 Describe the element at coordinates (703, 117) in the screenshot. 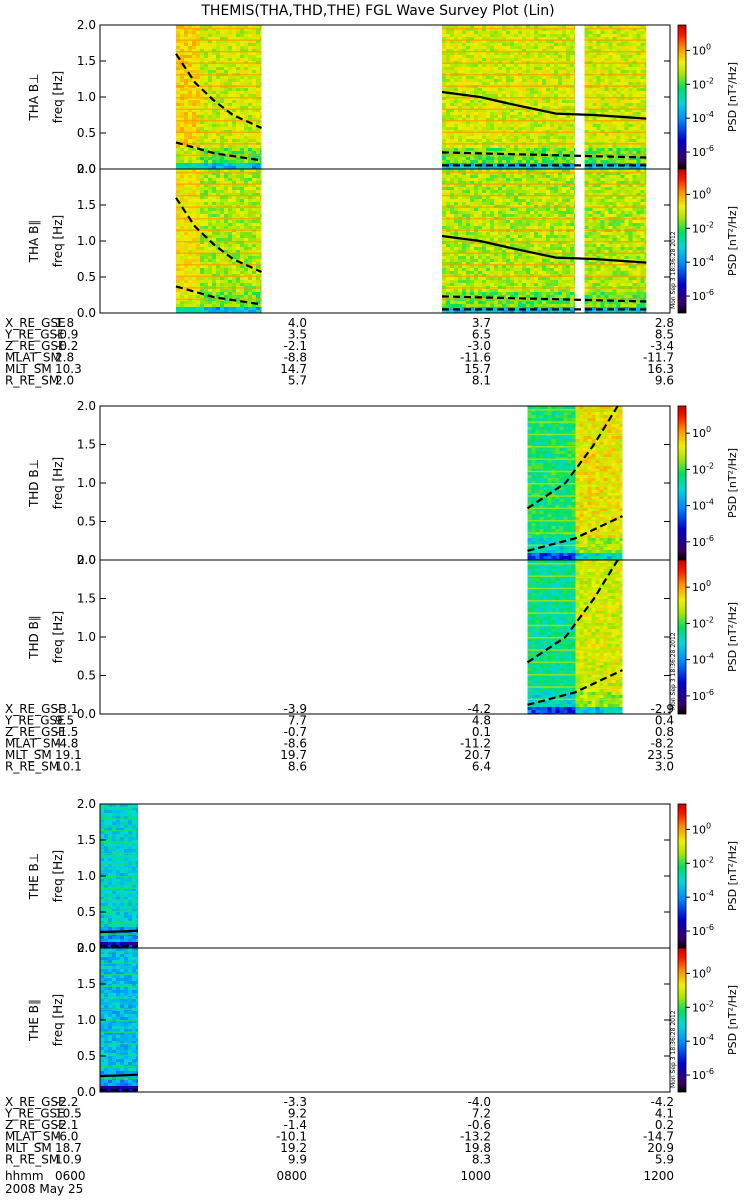

I see `colorbar-tick-label: 10-4` at that location.